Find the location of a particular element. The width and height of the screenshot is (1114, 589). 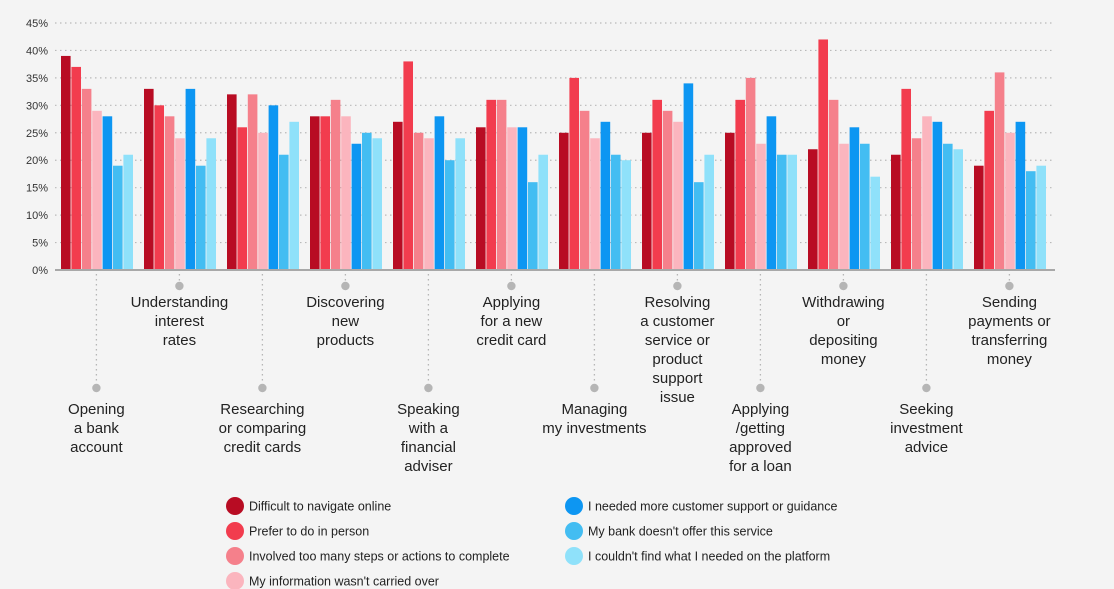

category-label: for a new is located at coordinates (512, 321).